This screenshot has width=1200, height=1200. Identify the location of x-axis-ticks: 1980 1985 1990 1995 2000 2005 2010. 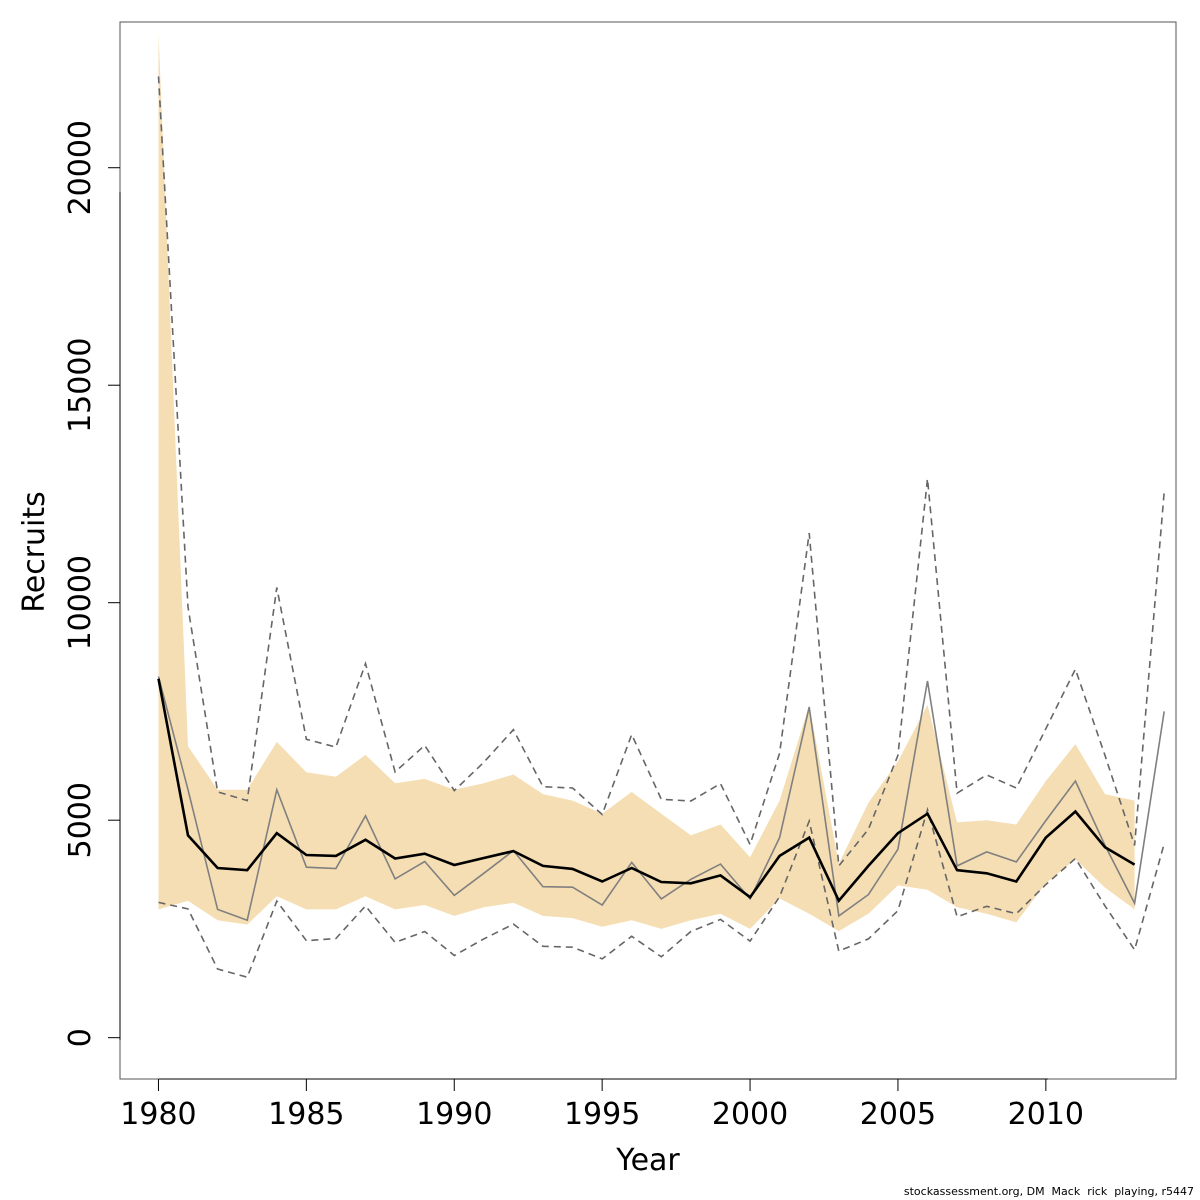
(602, 1105).